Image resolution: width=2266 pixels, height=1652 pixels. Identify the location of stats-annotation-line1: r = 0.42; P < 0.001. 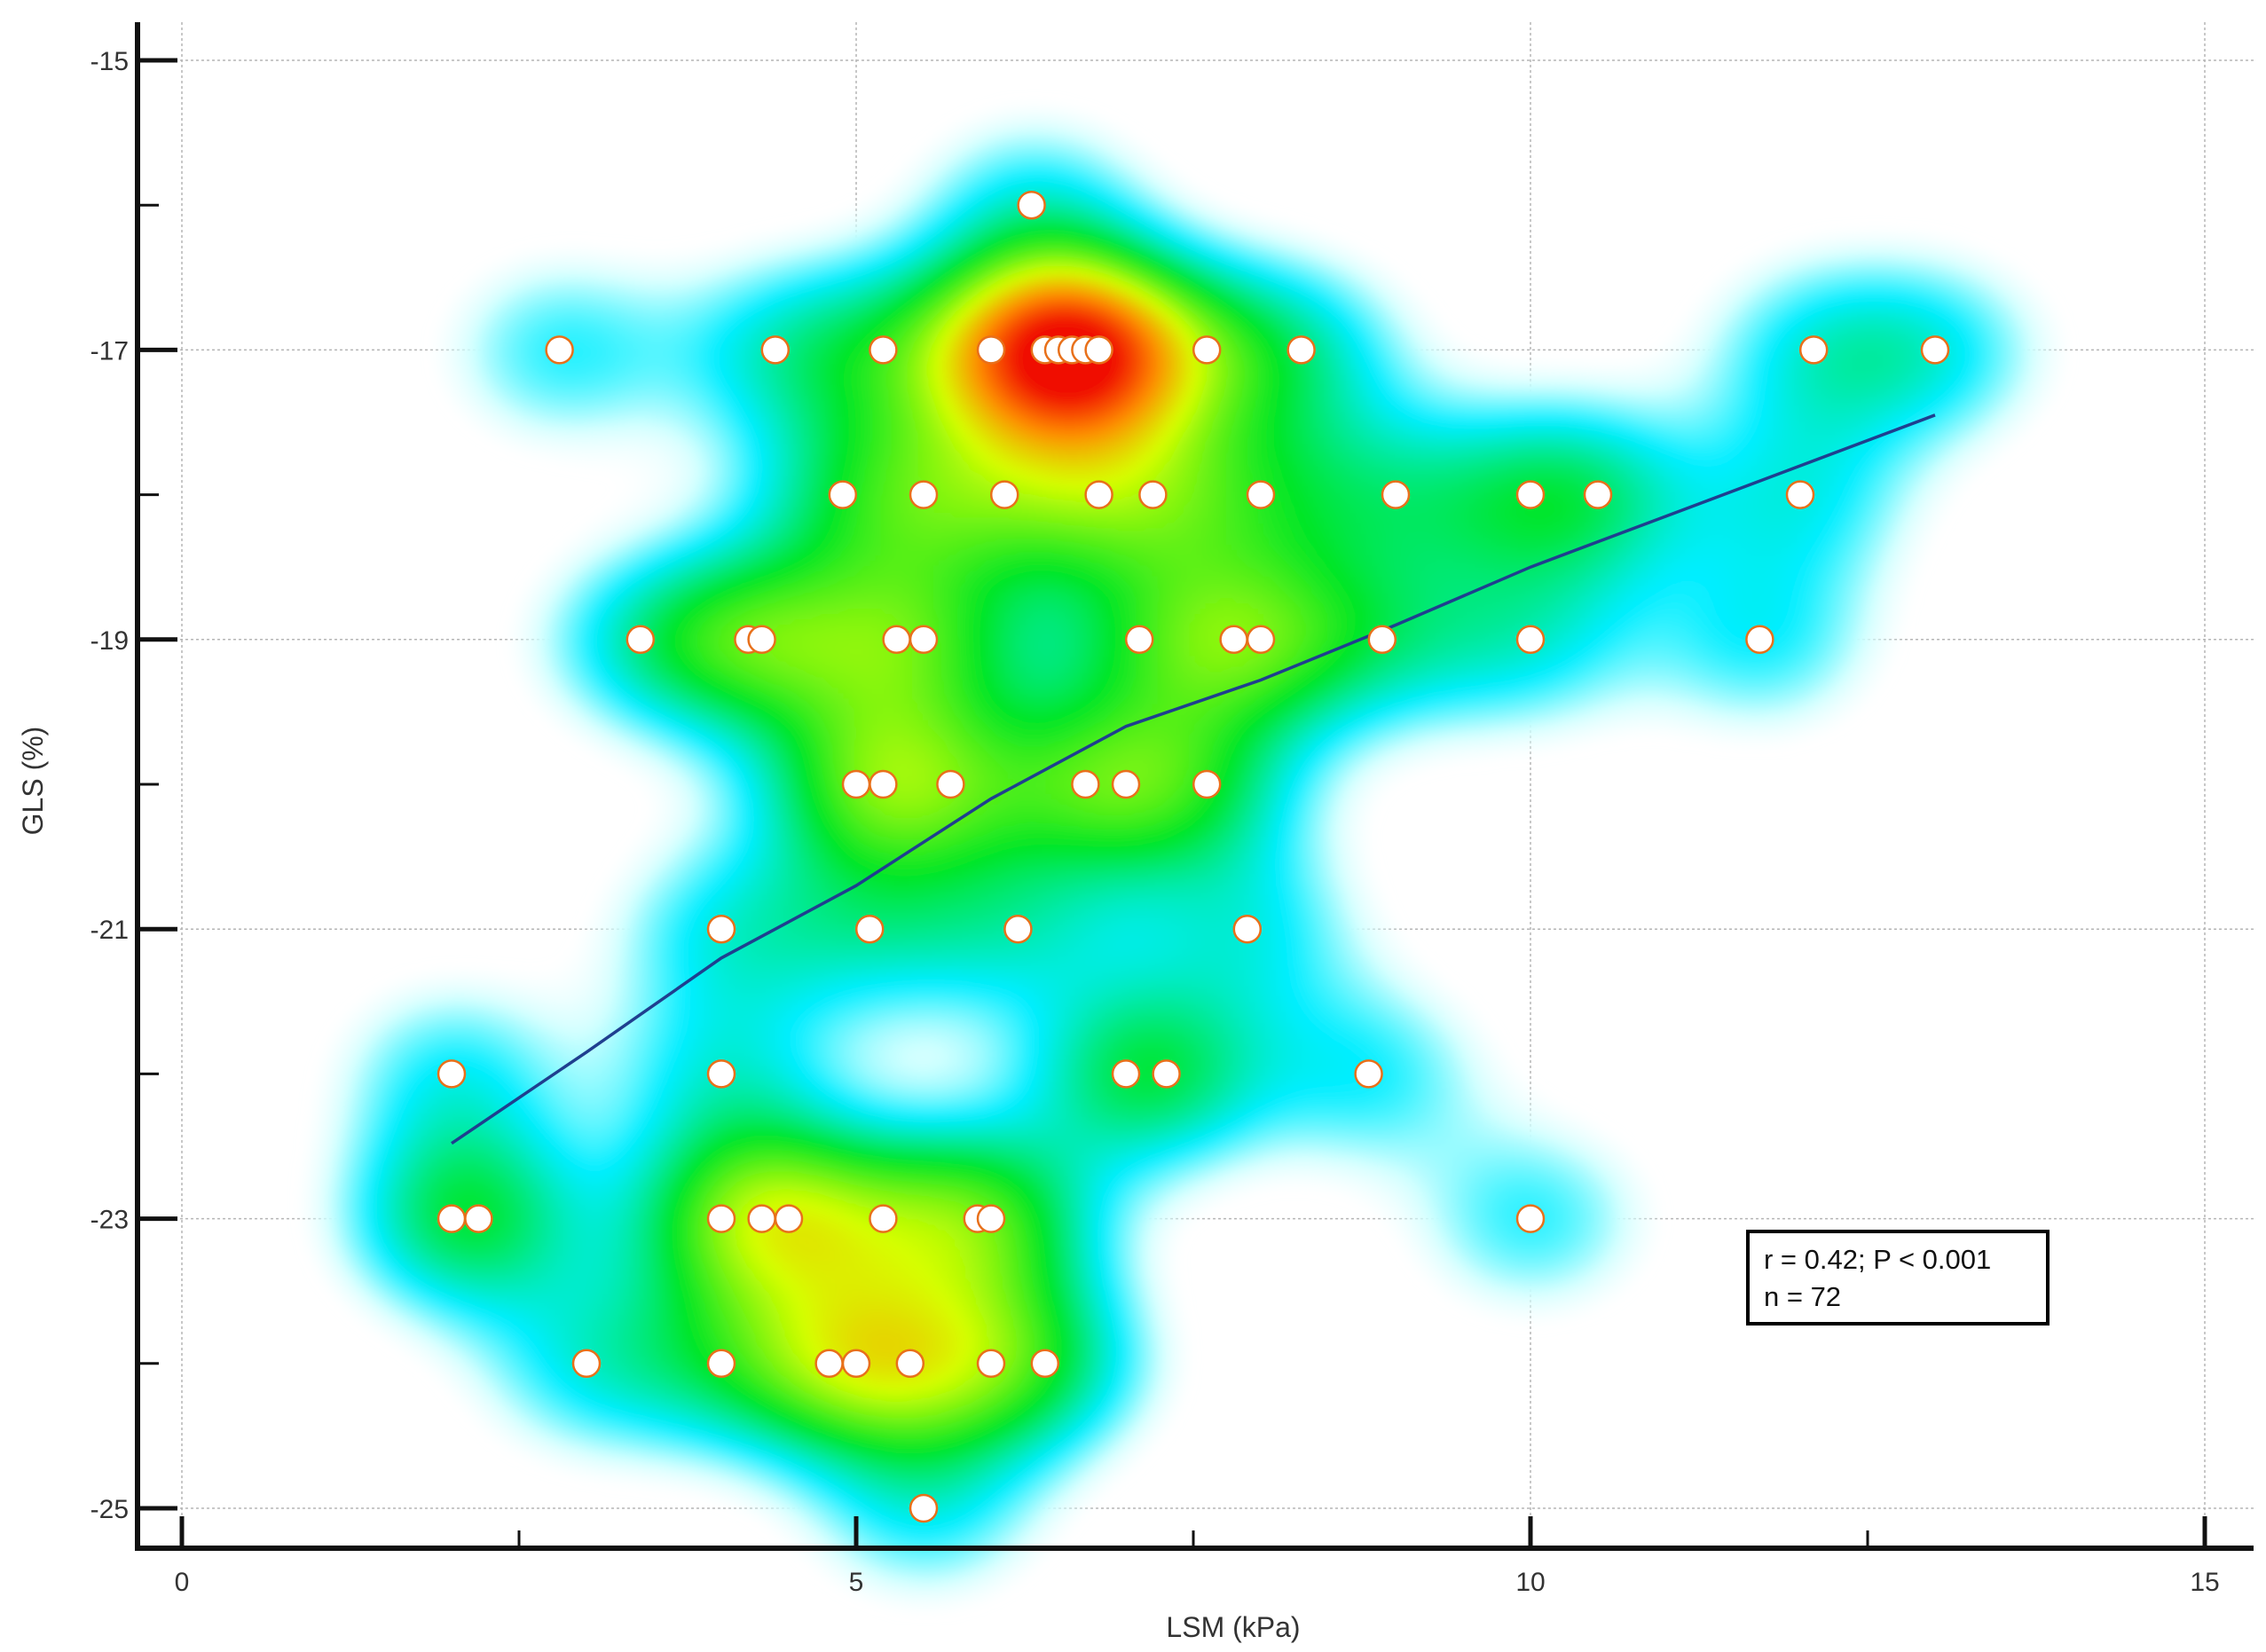
(1878, 1259).